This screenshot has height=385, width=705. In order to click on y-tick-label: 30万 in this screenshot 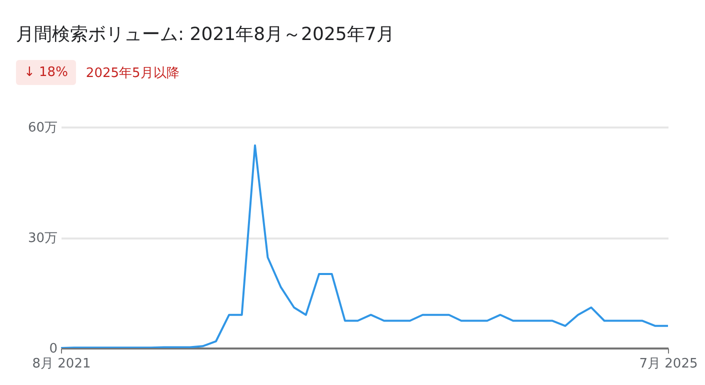, I will do `click(43, 238)`.